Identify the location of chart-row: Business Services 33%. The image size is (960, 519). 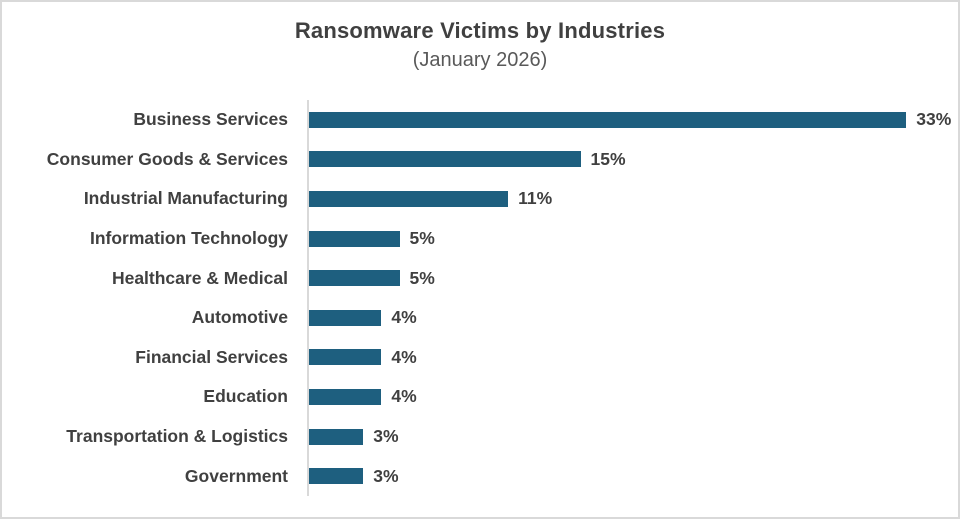
(480, 120).